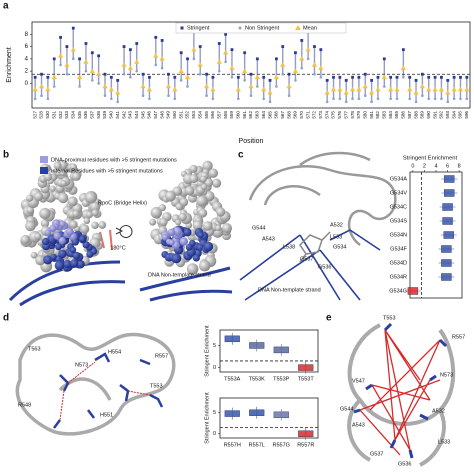  What do you see at coordinates (305, 445) in the screenshot?
I see `x-tick-label: R557R` at bounding box center [305, 445].